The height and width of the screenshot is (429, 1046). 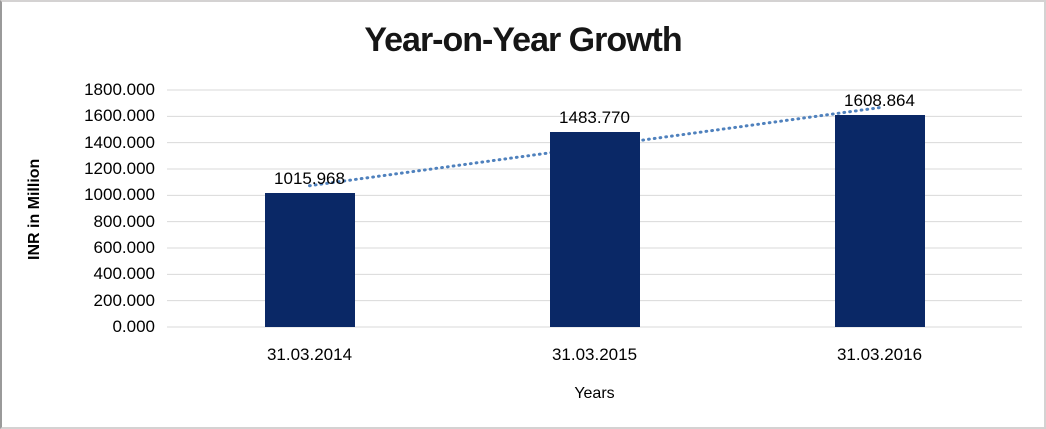 I want to click on y-tick-label: 600.000, so click(x=124, y=247).